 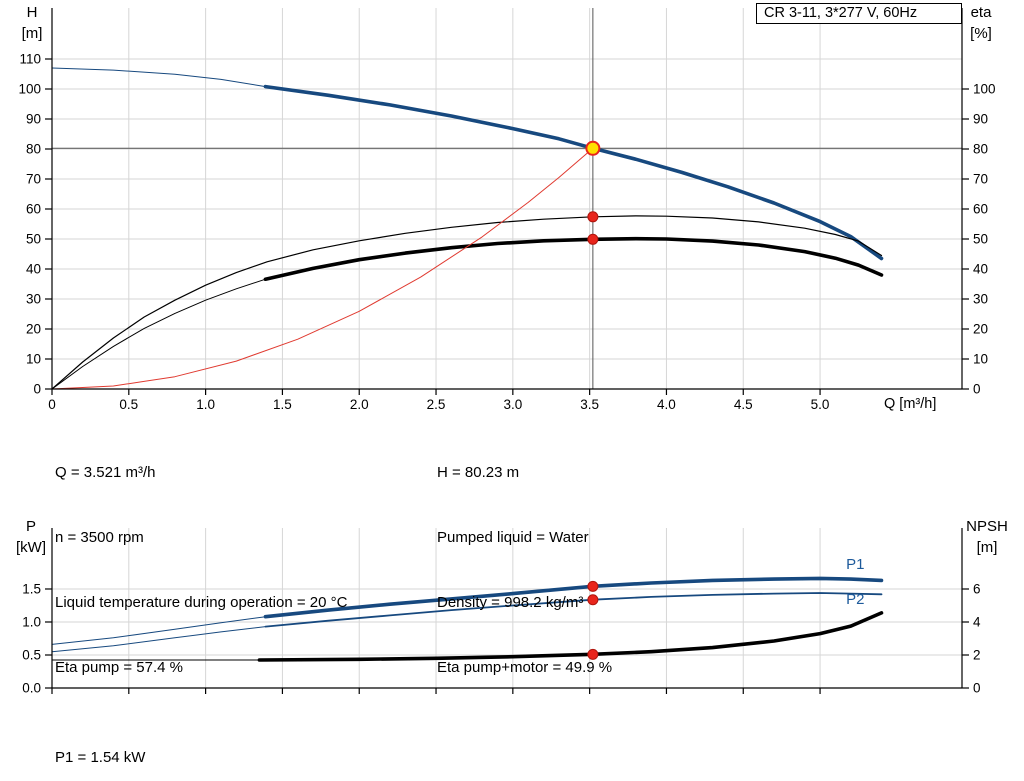 I want to click on tick-label-left: 80, so click(x=33, y=149).